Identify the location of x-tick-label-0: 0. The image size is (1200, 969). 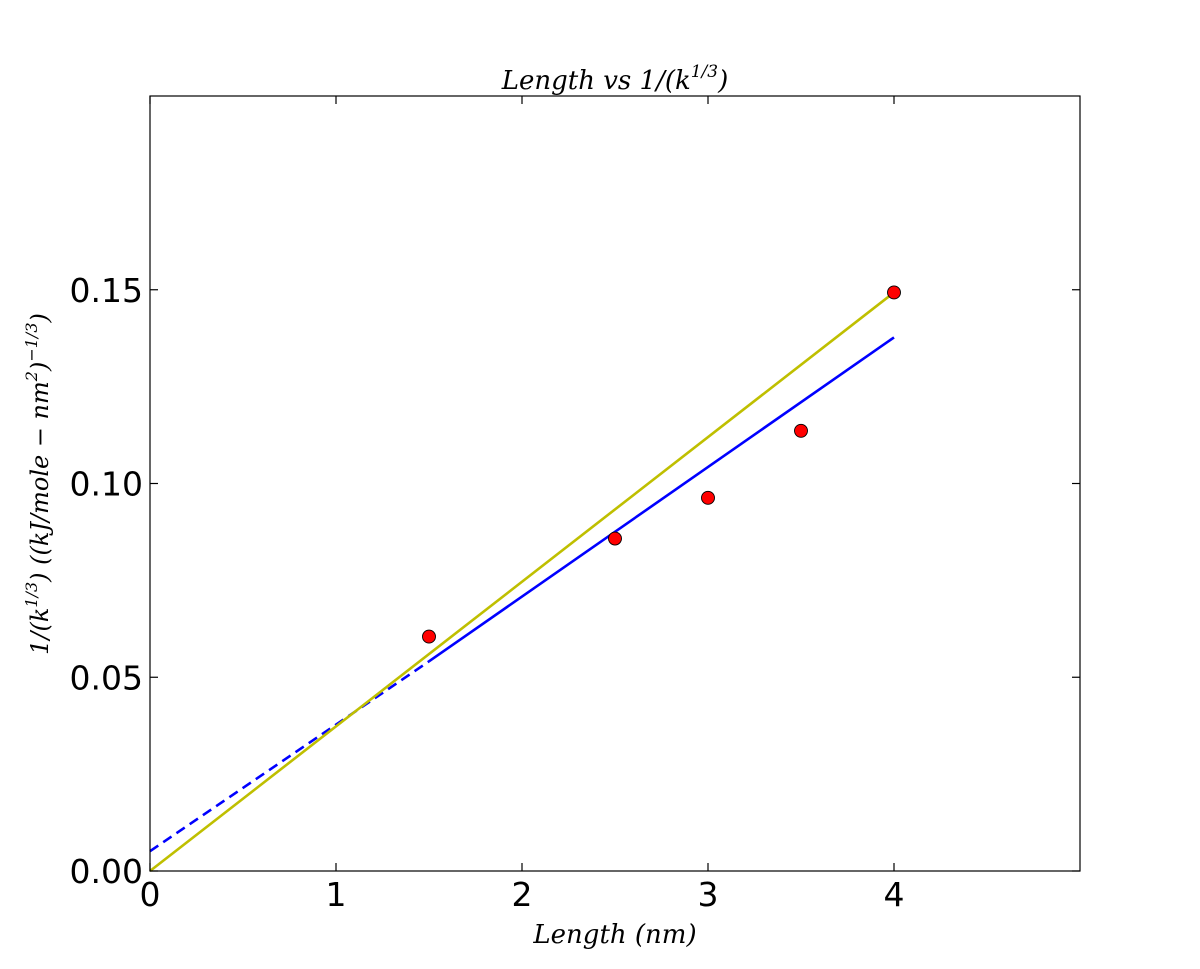
(150, 894).